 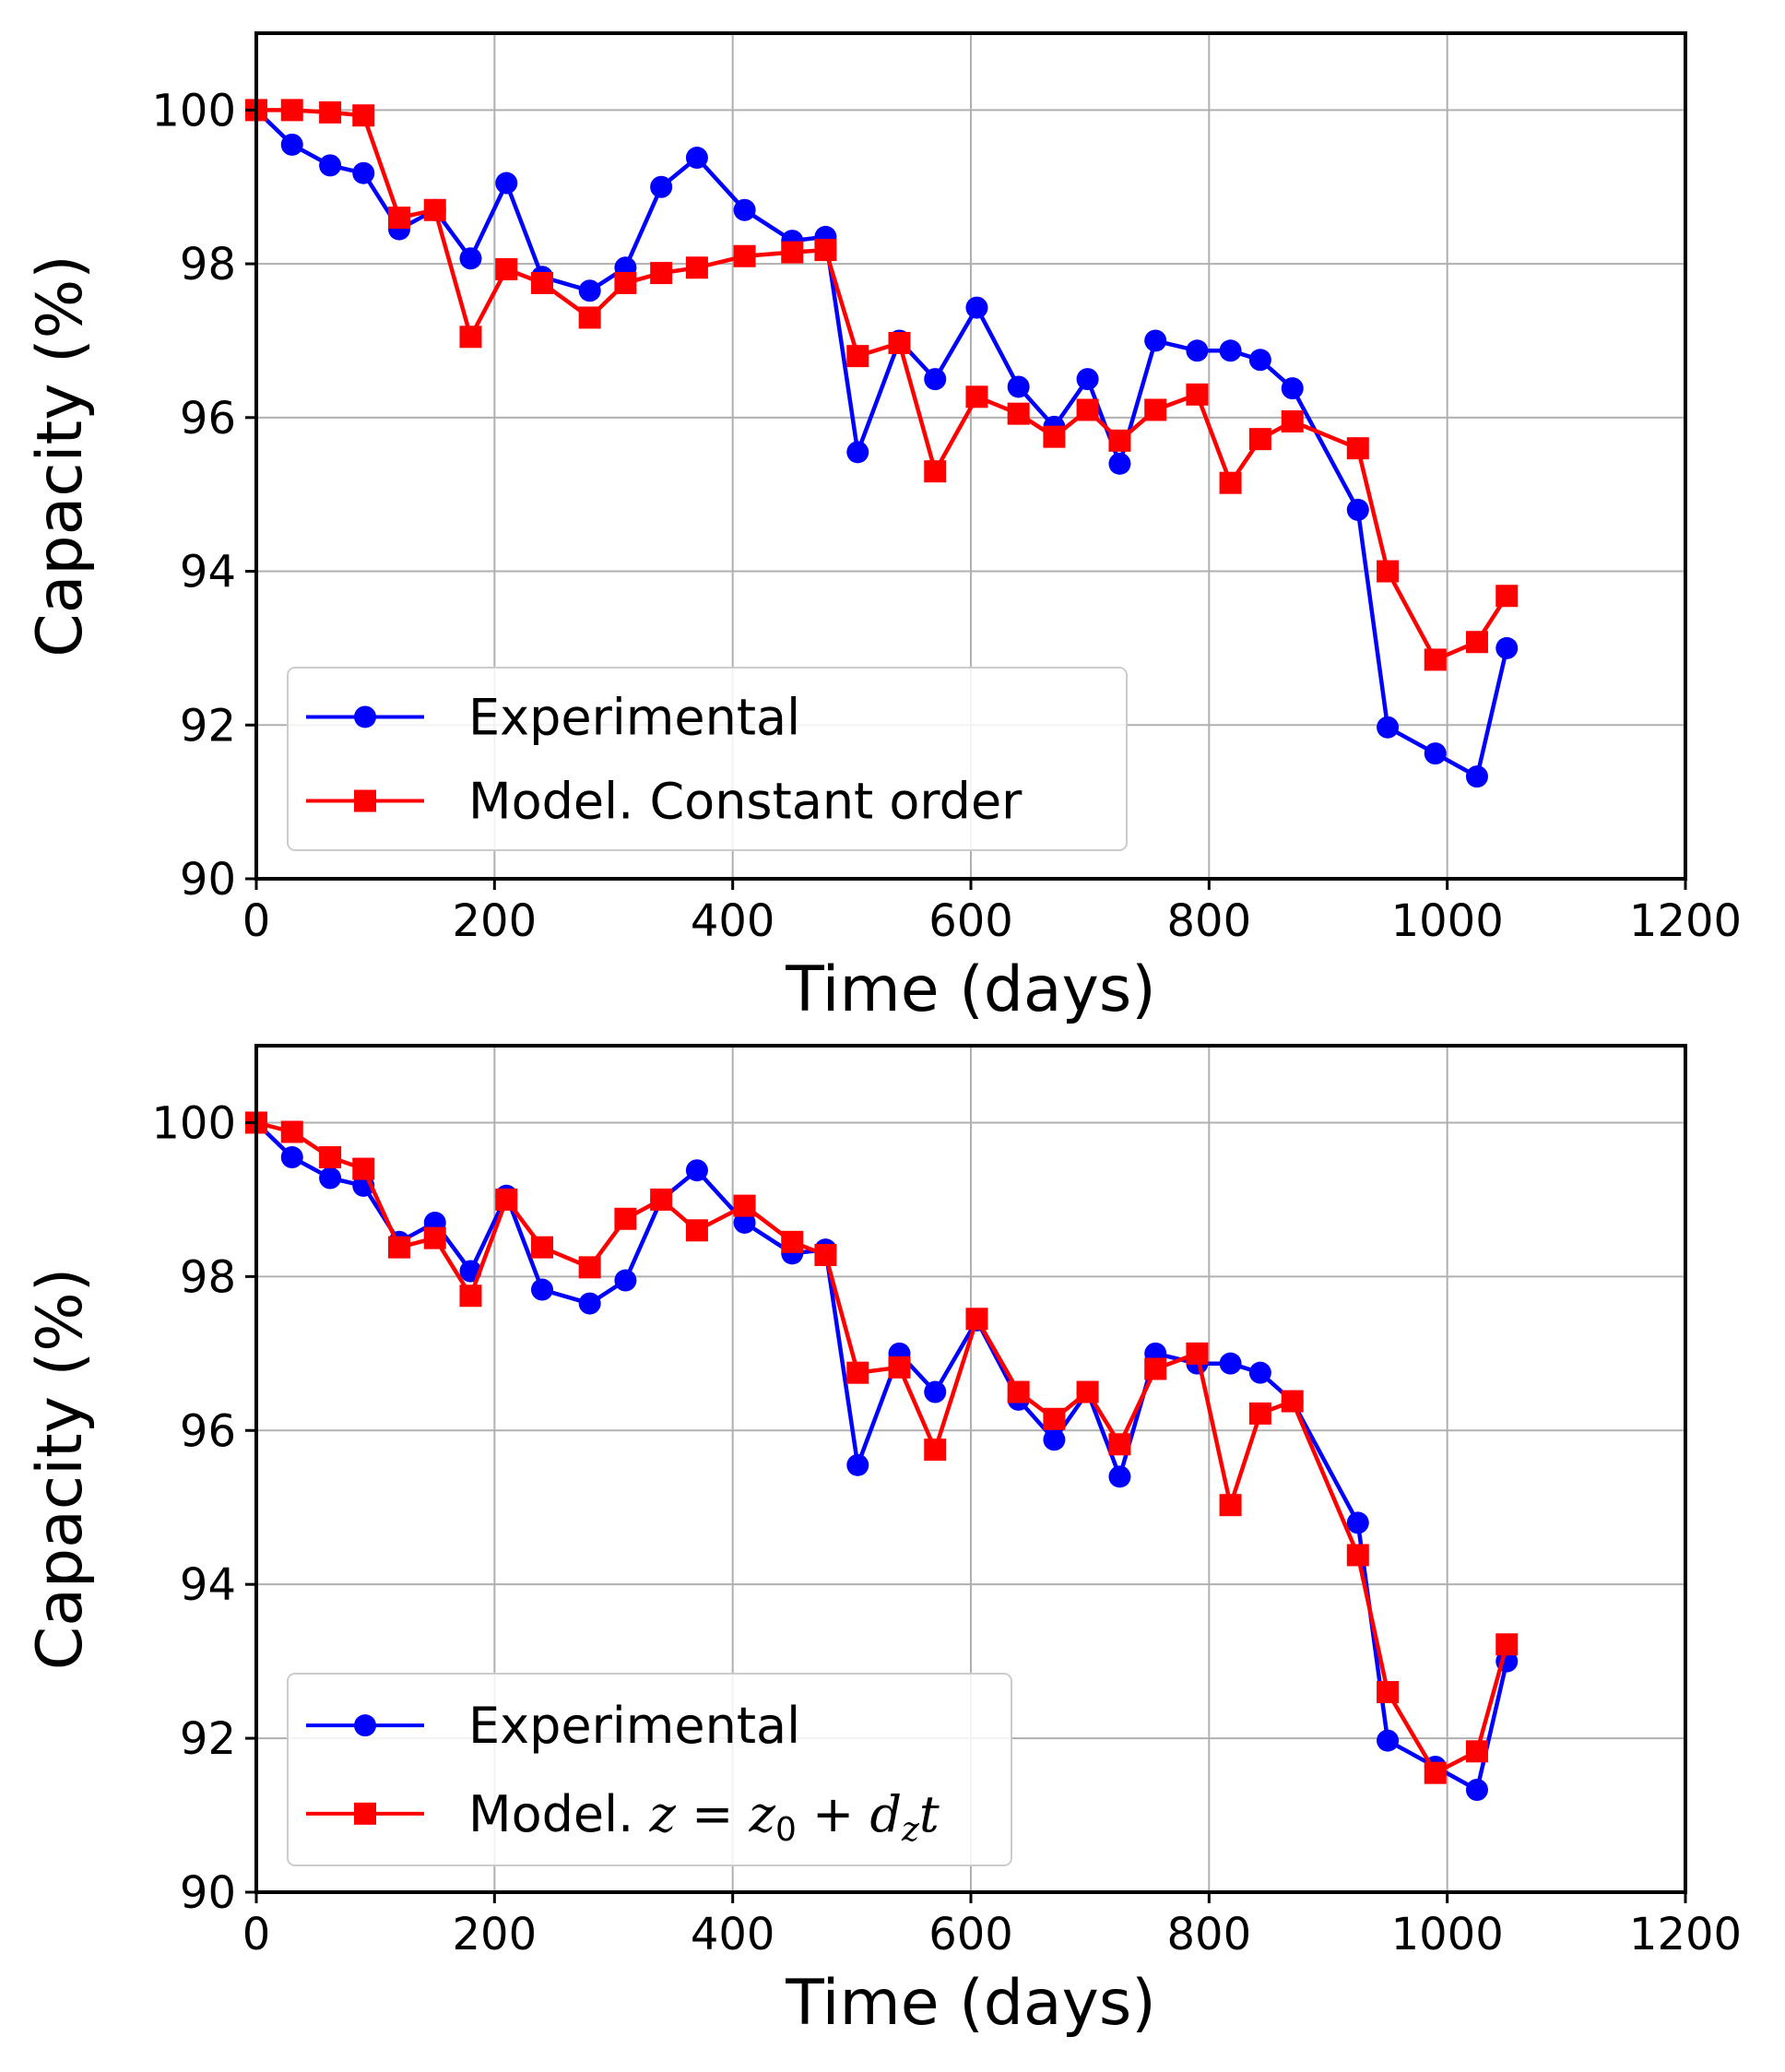 I want to click on x-tick-label: 600, so click(x=970, y=1934).